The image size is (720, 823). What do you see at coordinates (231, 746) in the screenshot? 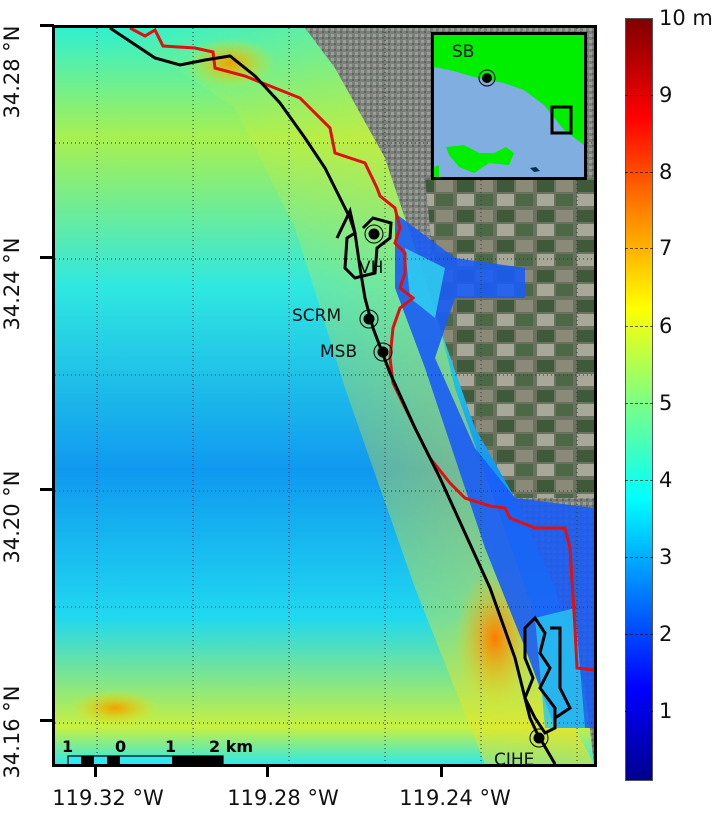
I see `scale-label-2km: 2 km` at bounding box center [231, 746].